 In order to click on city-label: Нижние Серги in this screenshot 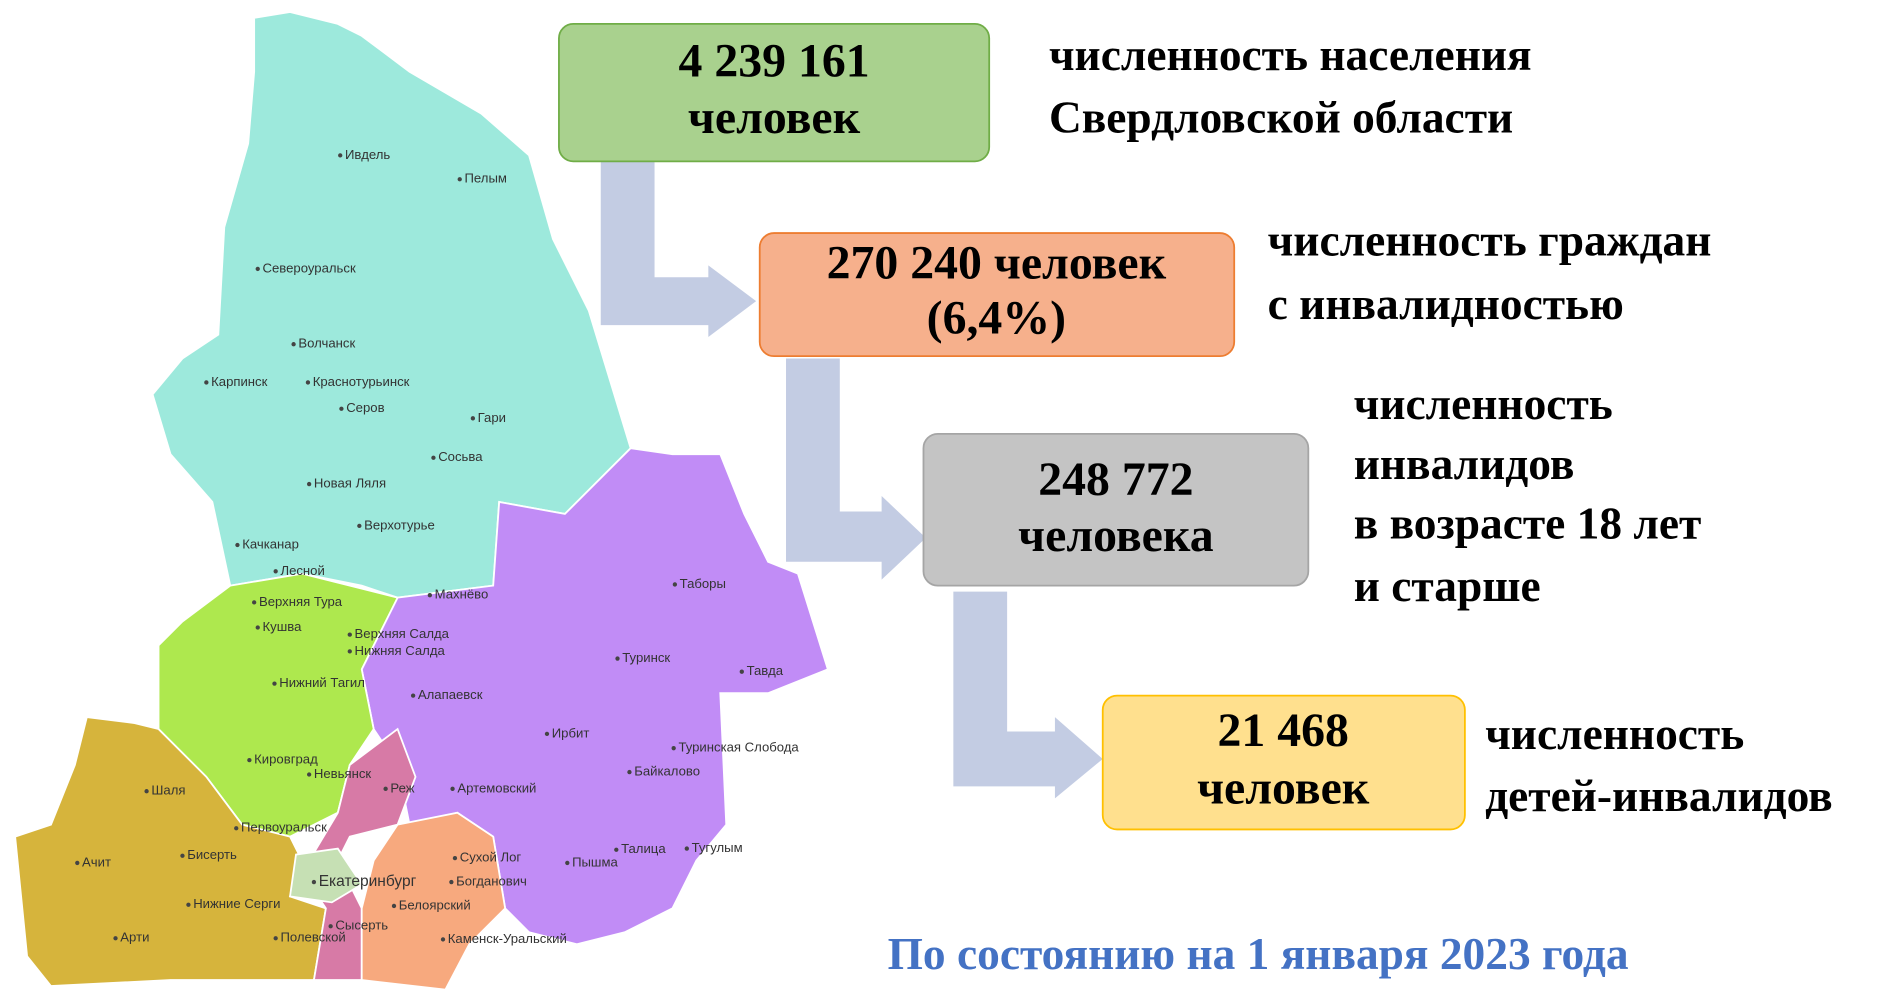, I will do `click(236, 903)`.